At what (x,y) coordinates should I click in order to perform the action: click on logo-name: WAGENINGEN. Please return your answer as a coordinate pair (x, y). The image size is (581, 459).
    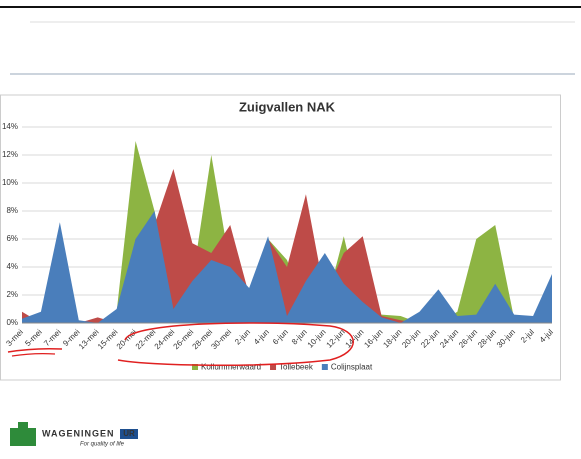
    Looking at the image, I should click on (78, 433).